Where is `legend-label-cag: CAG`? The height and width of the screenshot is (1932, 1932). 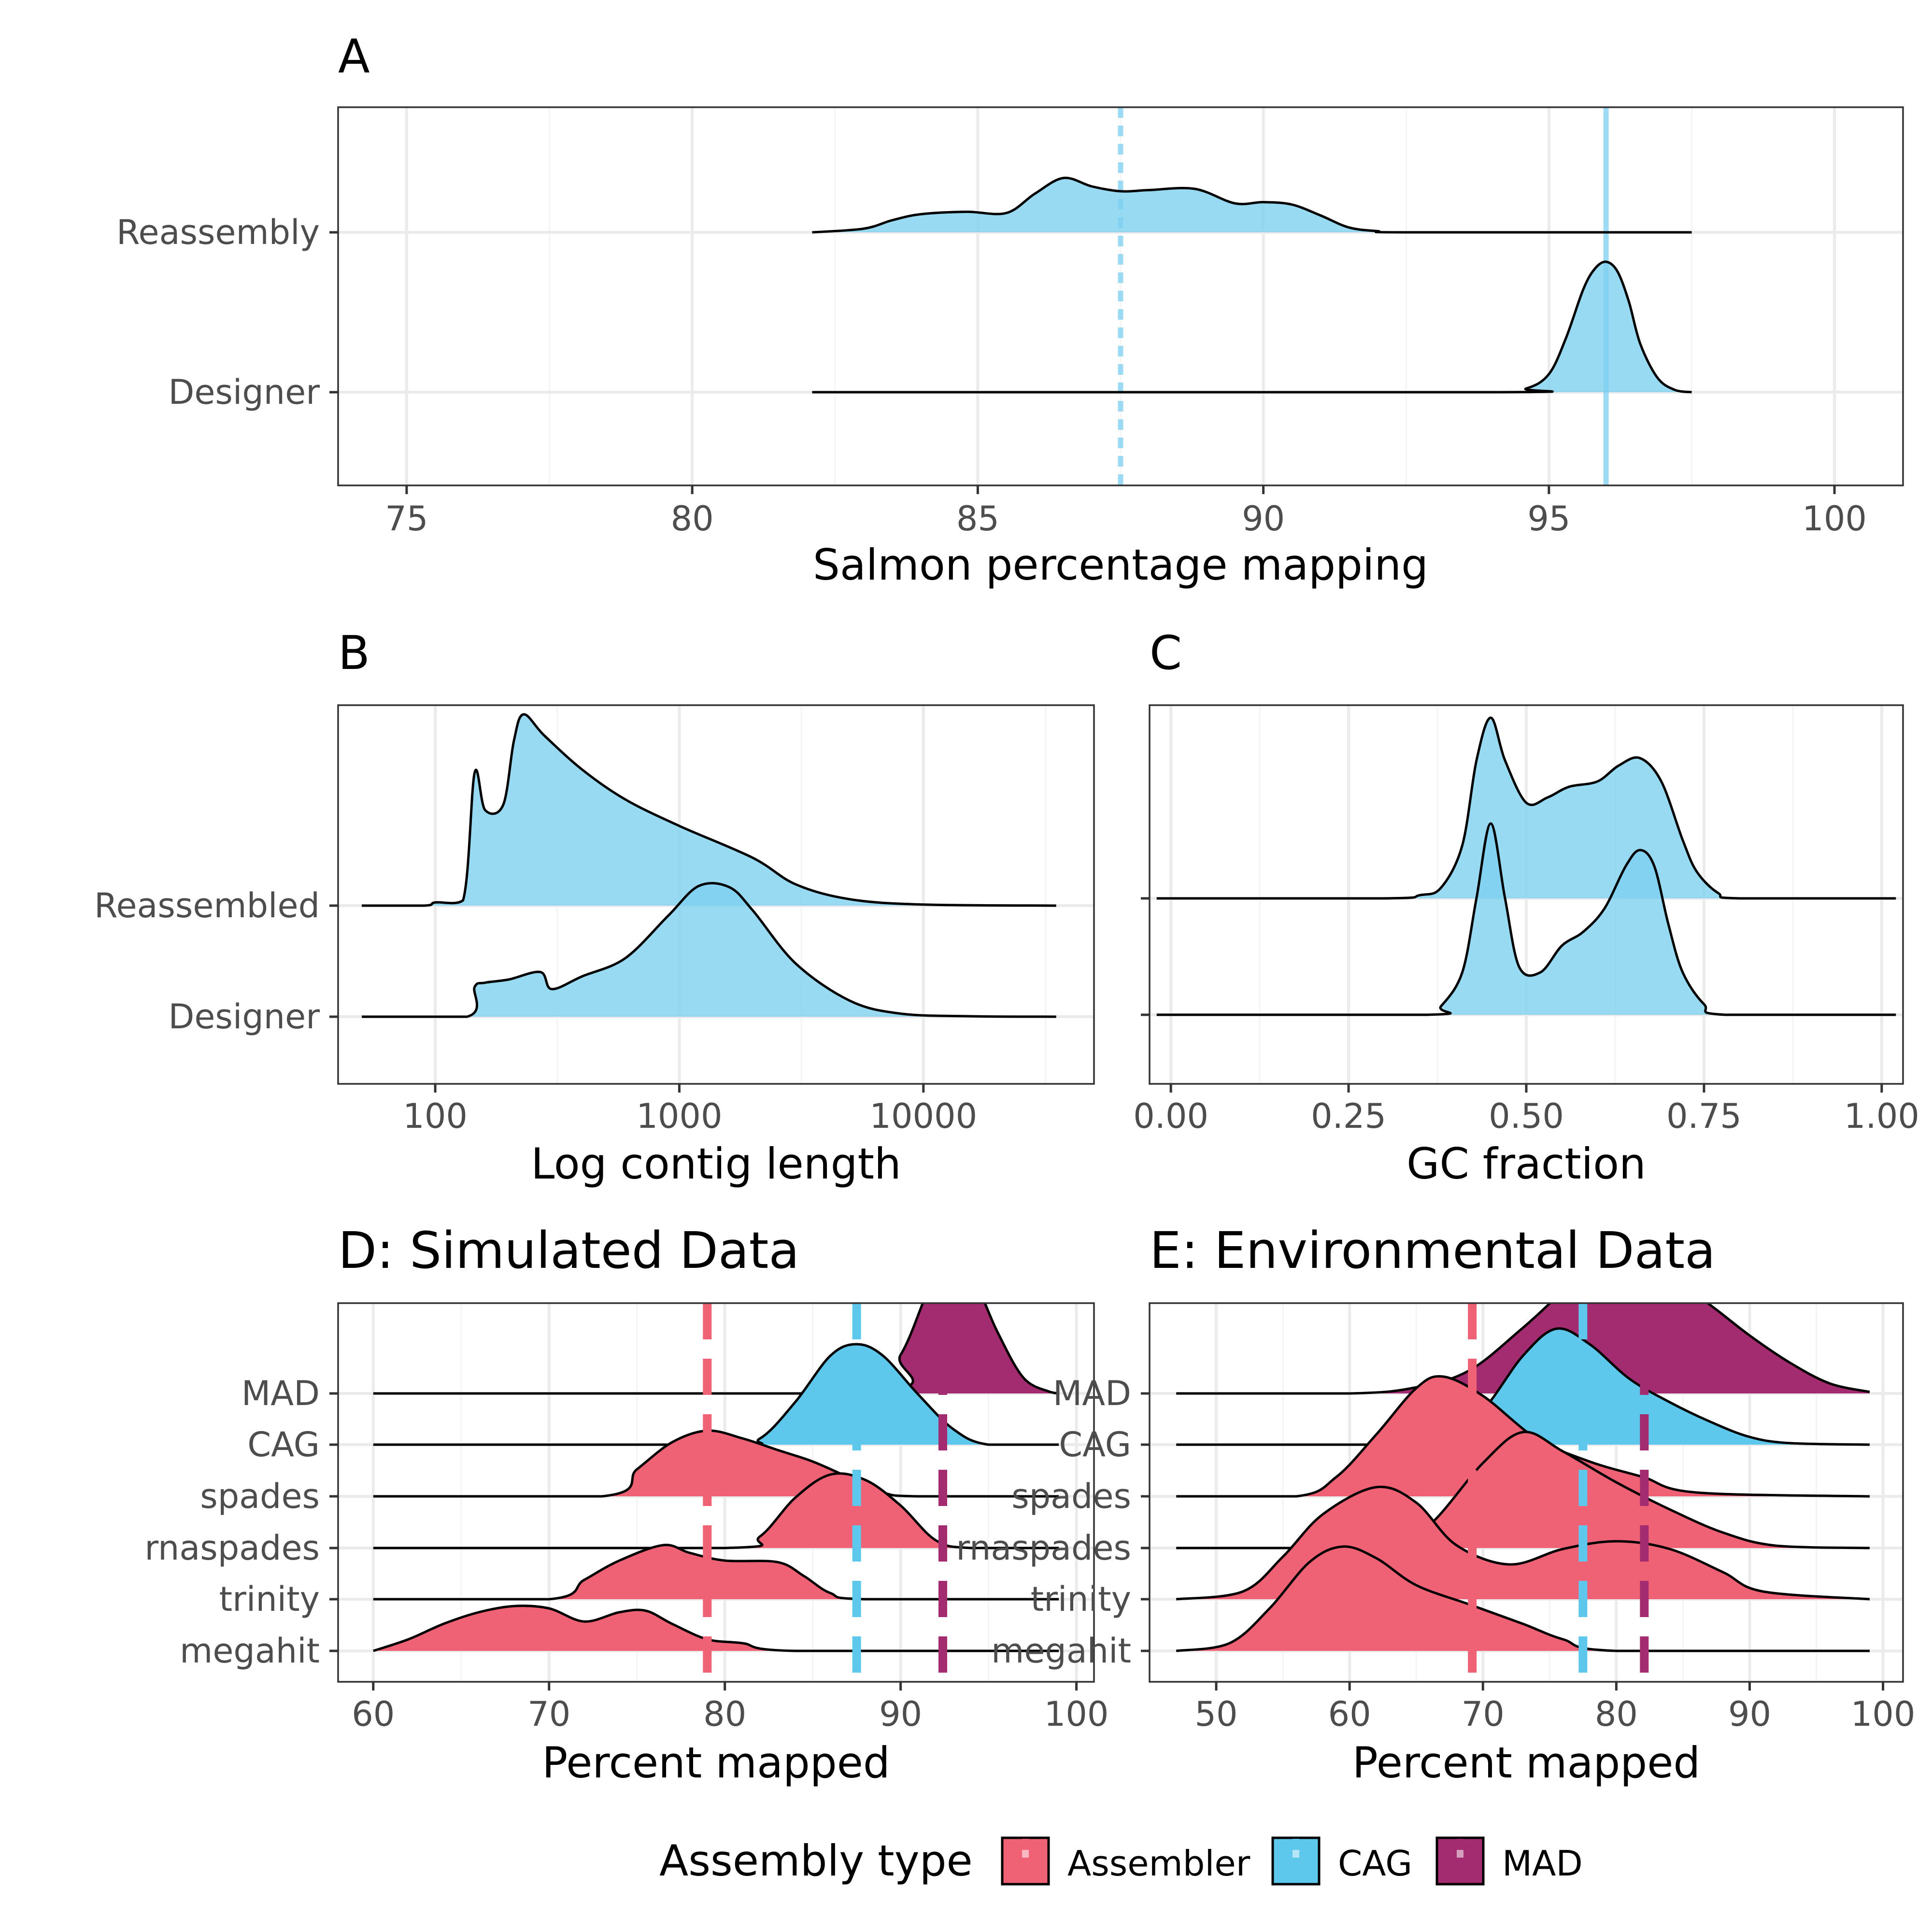
legend-label-cag: CAG is located at coordinates (1375, 1863).